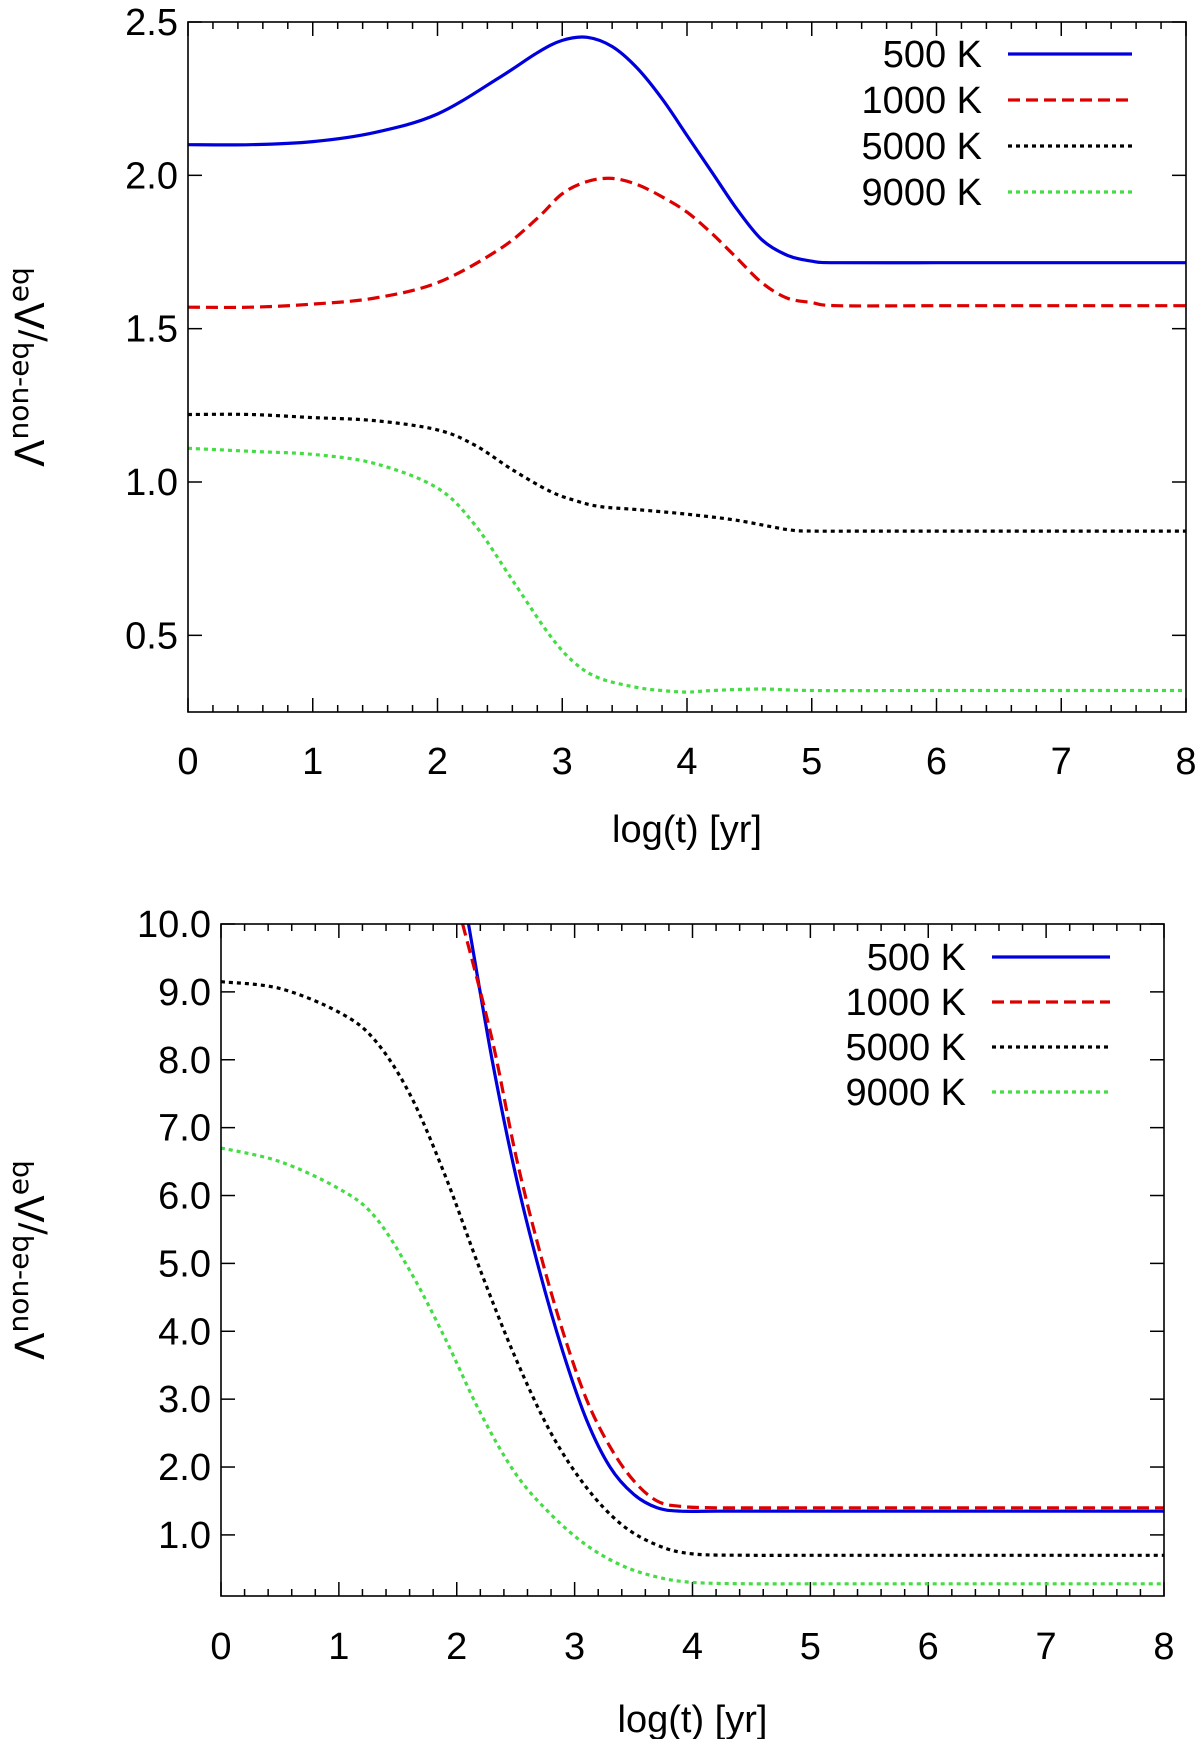  Describe the element at coordinates (184, 1129) in the screenshot. I see `y-tick-label: 7.0` at that location.